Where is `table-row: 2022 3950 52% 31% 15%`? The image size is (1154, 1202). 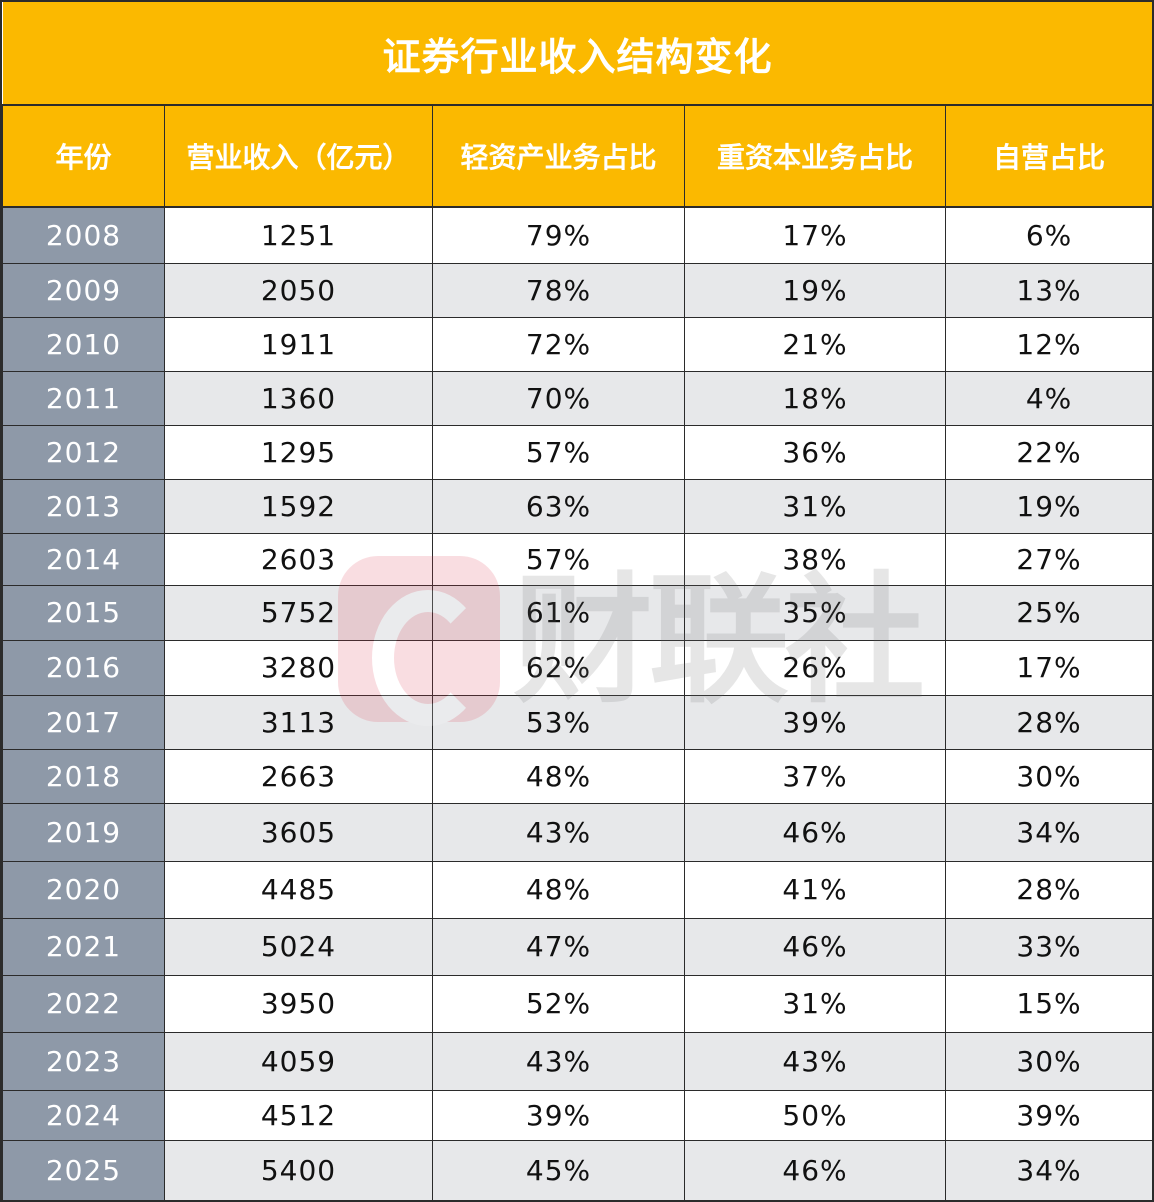 table-row: 2022 3950 52% 31% 15% is located at coordinates (577, 1003).